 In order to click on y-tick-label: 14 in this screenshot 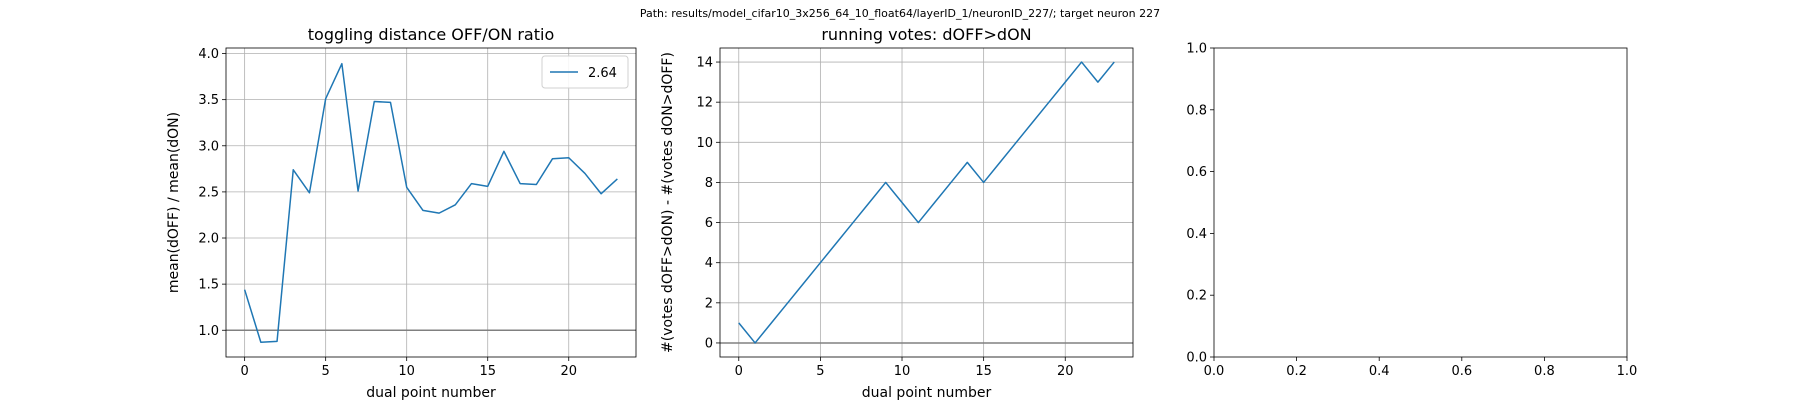, I will do `click(704, 63)`.